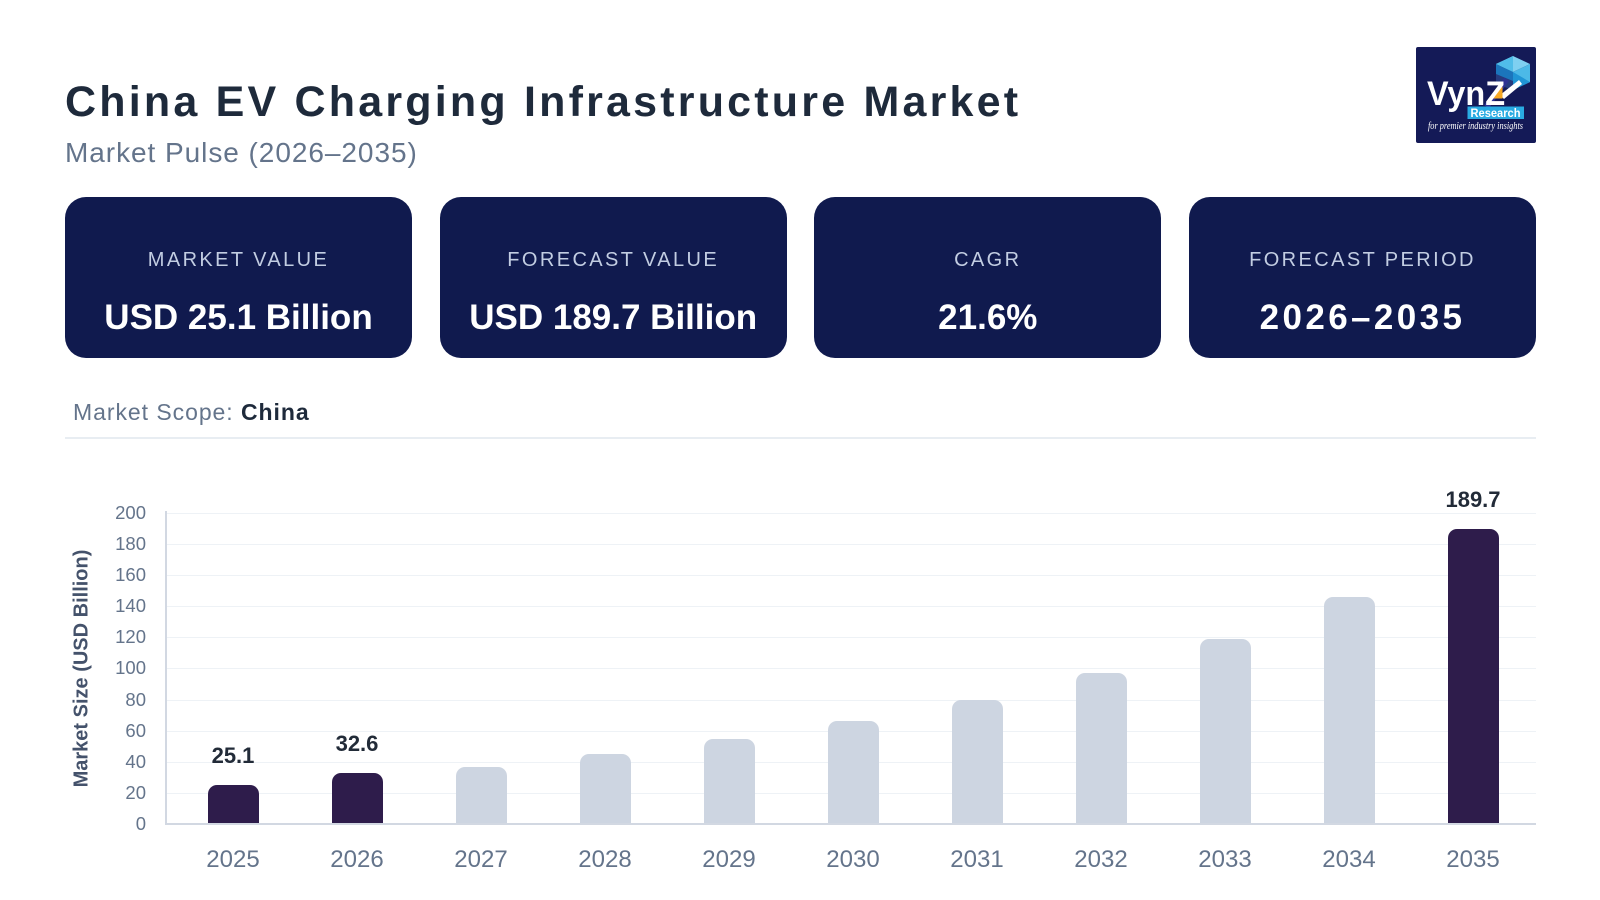  I want to click on svg-text: for premier industry insights, so click(1475, 126).